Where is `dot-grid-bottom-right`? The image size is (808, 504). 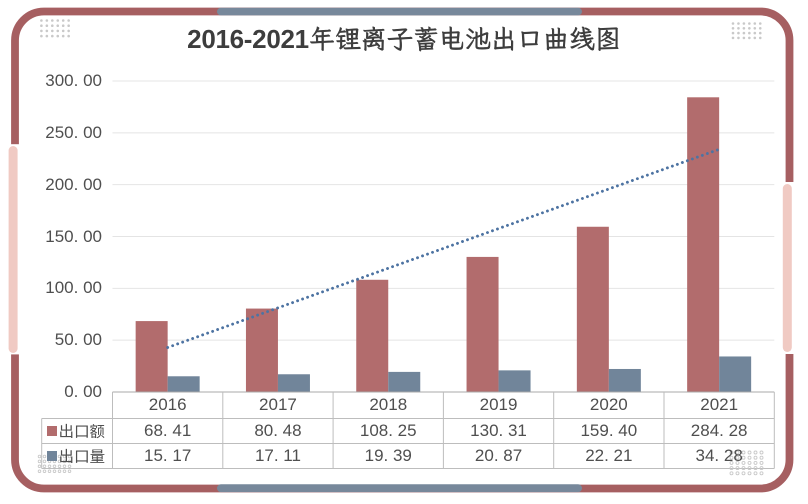
dot-grid-bottom-right is located at coordinates (746, 463).